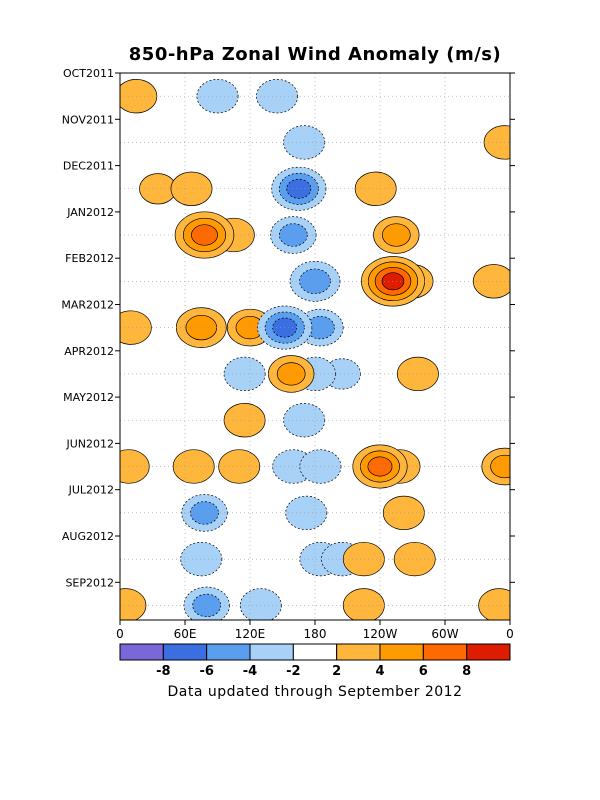  Describe the element at coordinates (206, 671) in the screenshot. I see `colorbar-label: -6` at that location.